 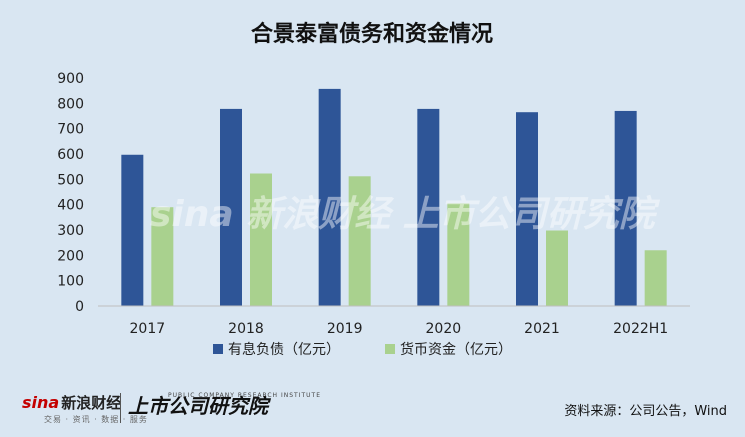 I want to click on x-tick-label: 2021, so click(x=542, y=329).